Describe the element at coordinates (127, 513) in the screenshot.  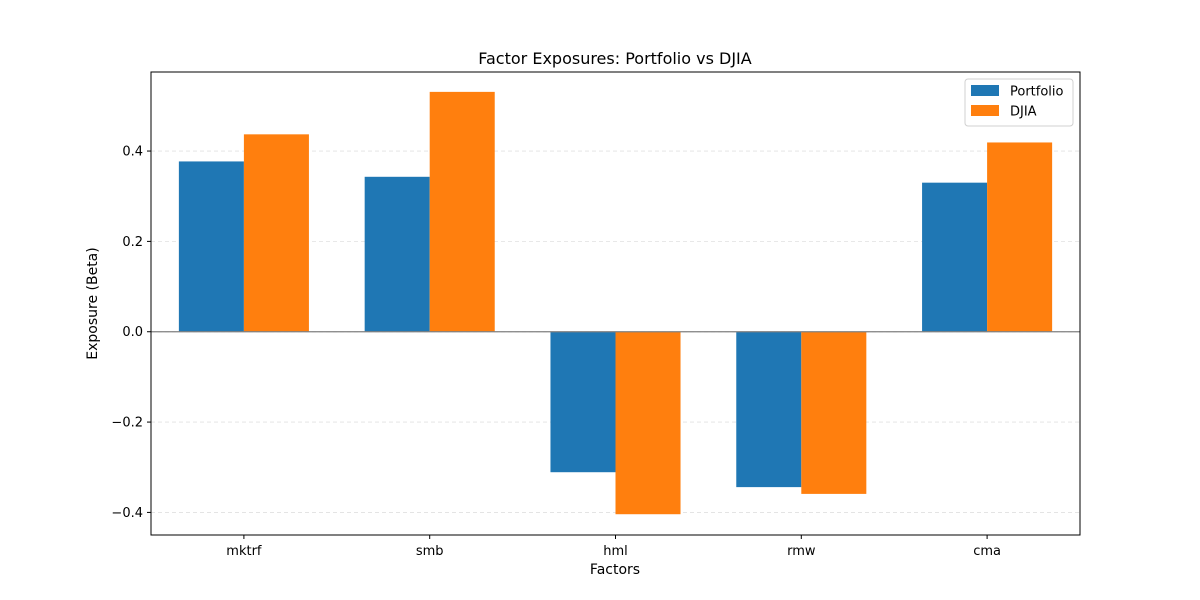
I see `y-tick-label: −0.4` at that location.